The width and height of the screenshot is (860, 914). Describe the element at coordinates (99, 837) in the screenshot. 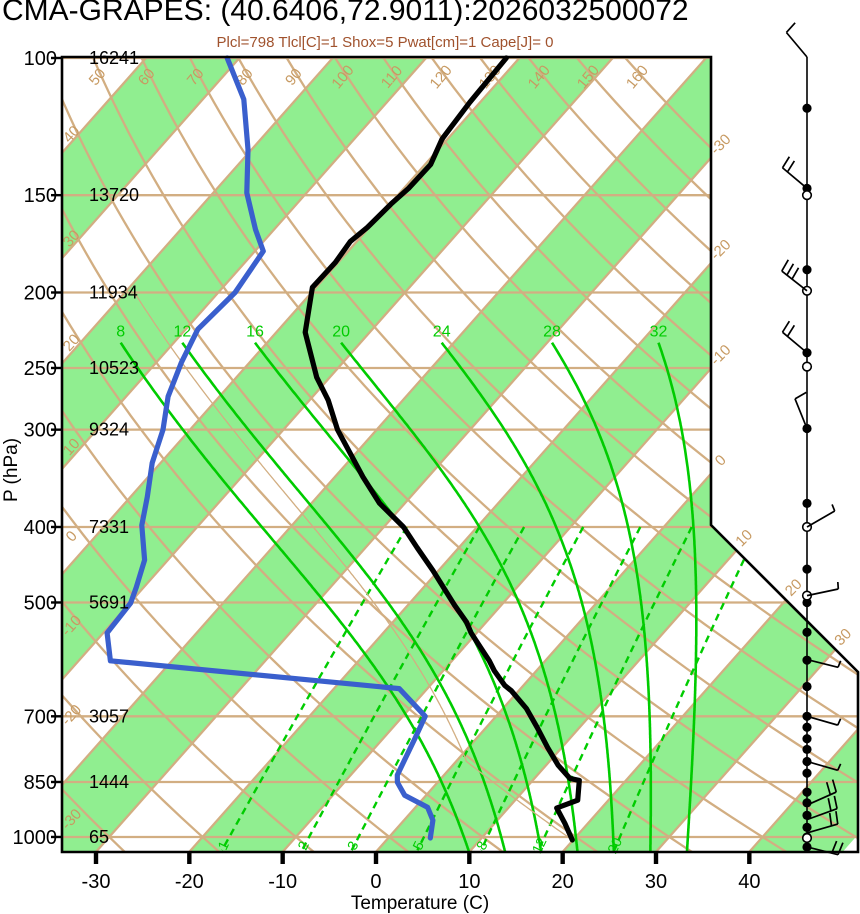

I see `svg-text: 65` at that location.